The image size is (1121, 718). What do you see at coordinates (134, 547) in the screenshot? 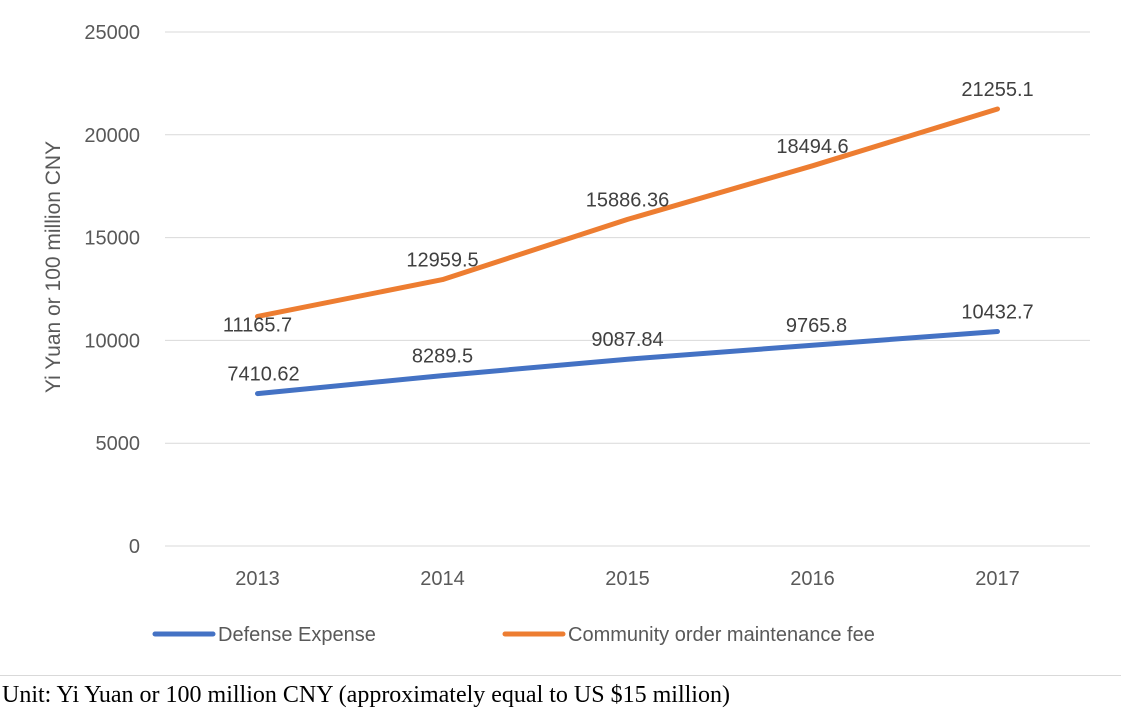
I see `y-tick-label: 0` at bounding box center [134, 547].